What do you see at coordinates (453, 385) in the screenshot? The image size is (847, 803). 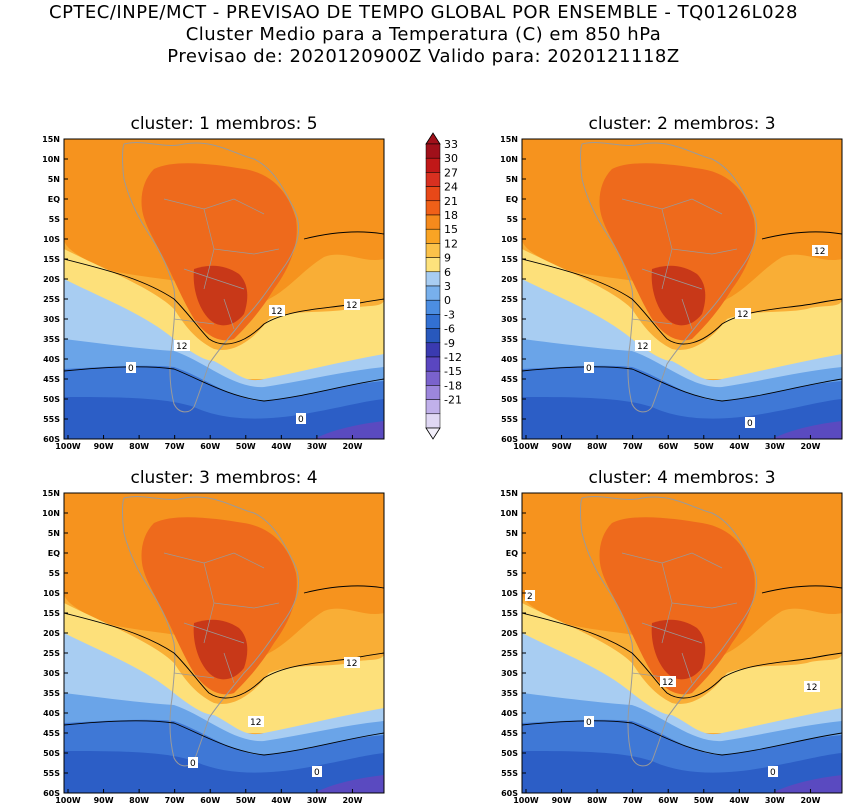 I see `colorbar-tick-label: -18` at bounding box center [453, 385].